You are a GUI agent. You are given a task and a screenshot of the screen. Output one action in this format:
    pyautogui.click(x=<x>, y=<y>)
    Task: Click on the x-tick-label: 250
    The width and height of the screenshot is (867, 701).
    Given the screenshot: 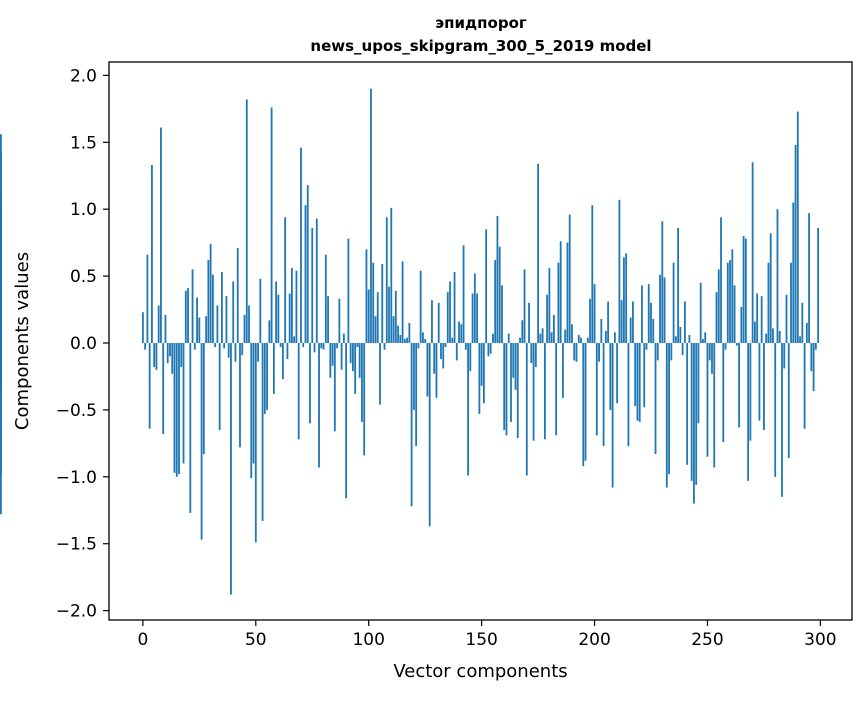 What is the action you would take?
    pyautogui.click(x=707, y=640)
    